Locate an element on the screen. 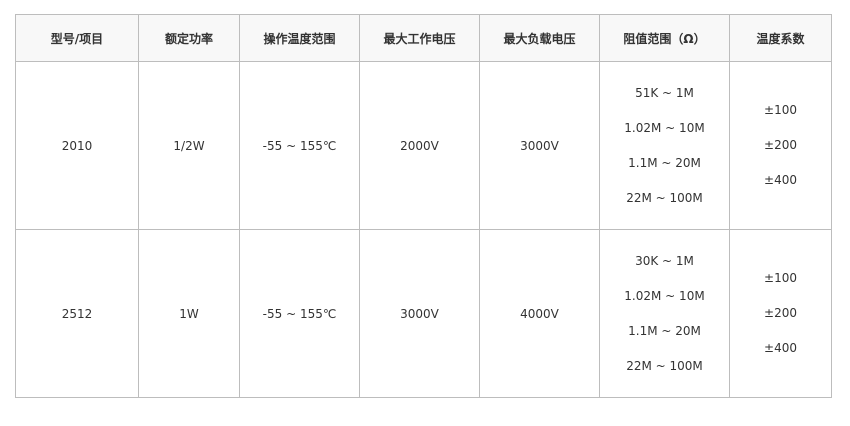  header-power: 额定功率 is located at coordinates (189, 38).